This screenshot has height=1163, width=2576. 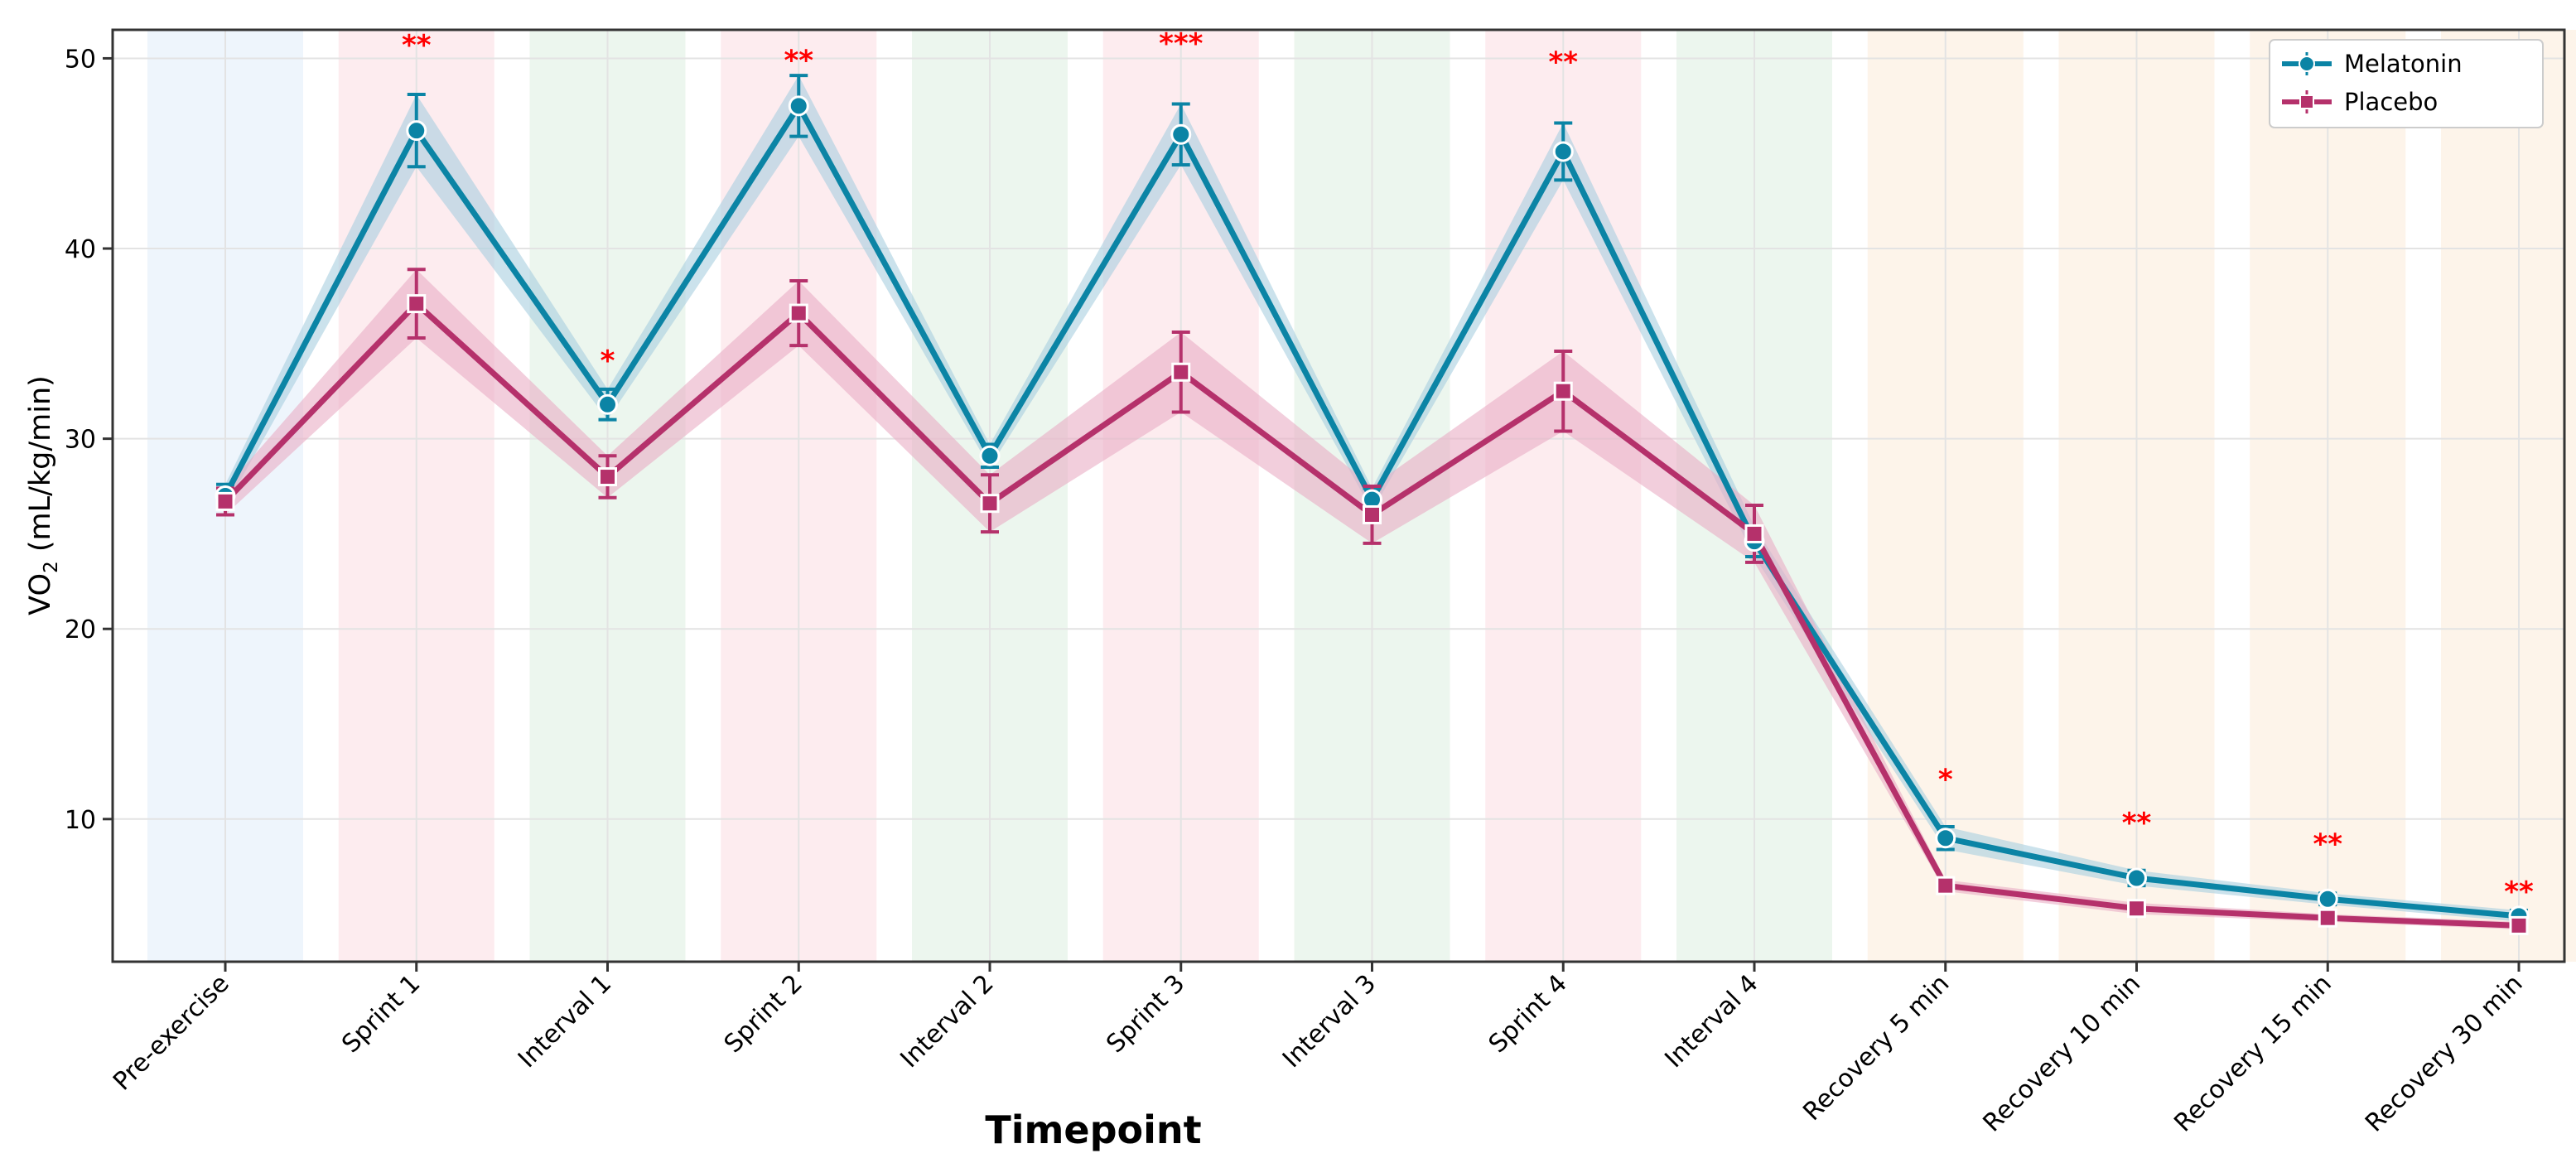 What do you see at coordinates (2508, 496) in the screenshot?
I see `phase-band` at bounding box center [2508, 496].